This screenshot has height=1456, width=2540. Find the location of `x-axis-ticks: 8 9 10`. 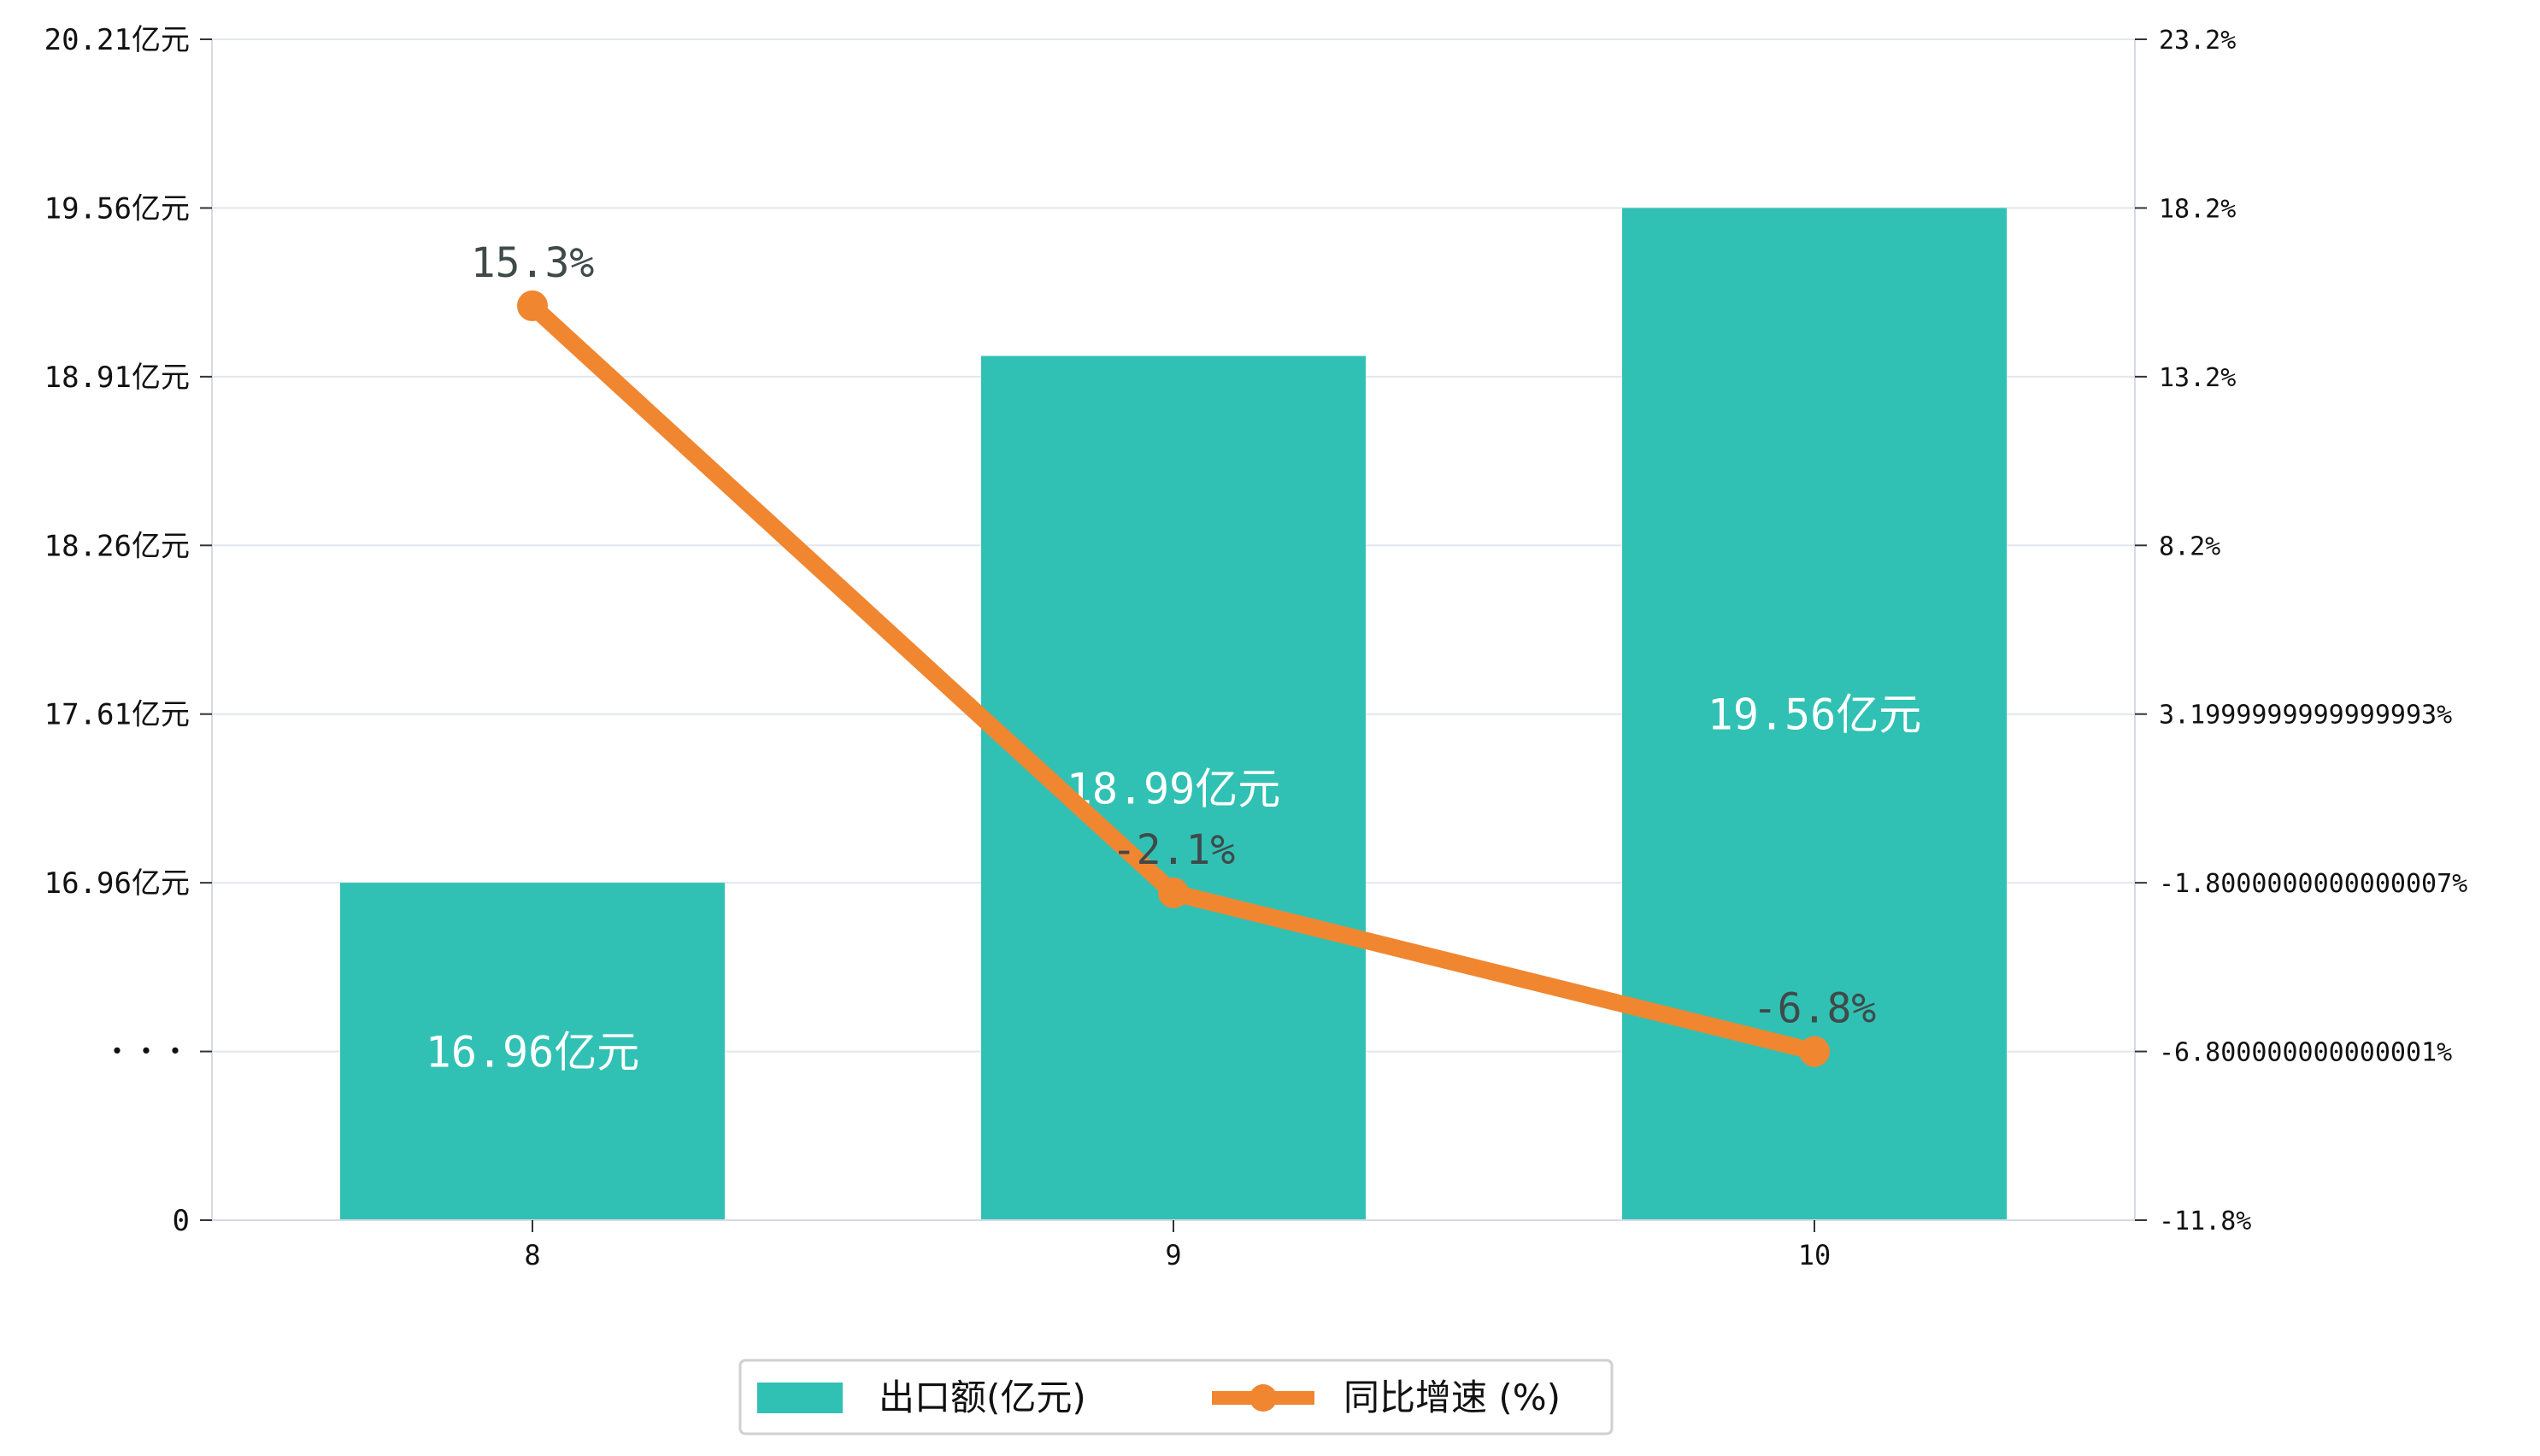

x-axis-ticks: 8 9 10 is located at coordinates (1178, 1246).